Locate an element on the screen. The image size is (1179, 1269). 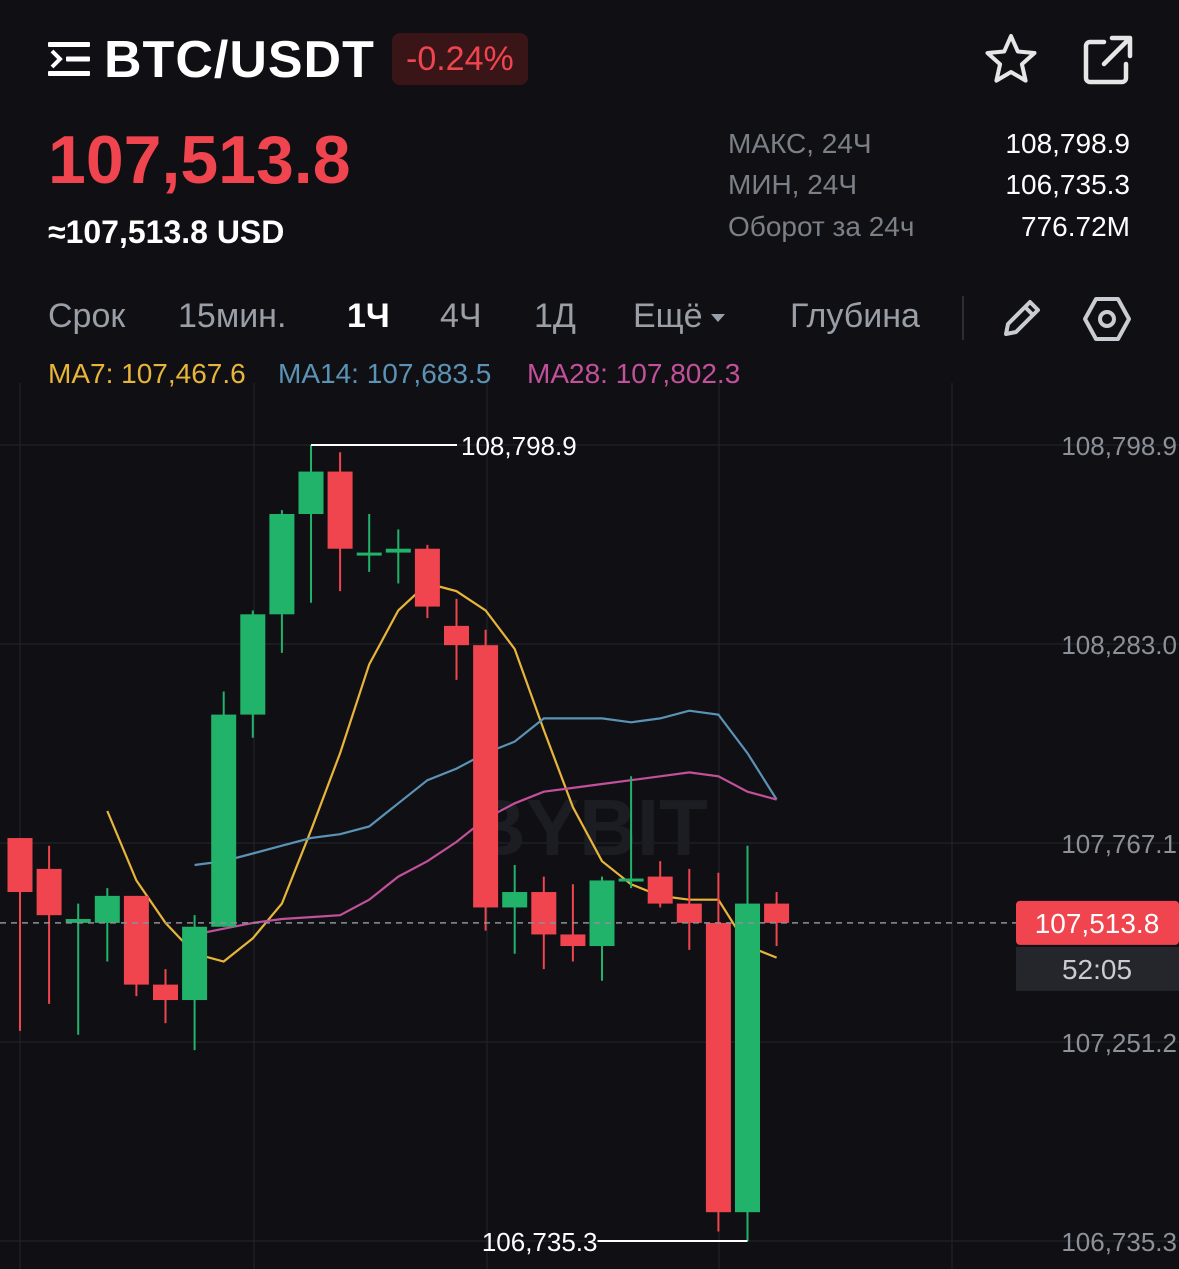
tab-term: Срок is located at coordinates (87, 316).